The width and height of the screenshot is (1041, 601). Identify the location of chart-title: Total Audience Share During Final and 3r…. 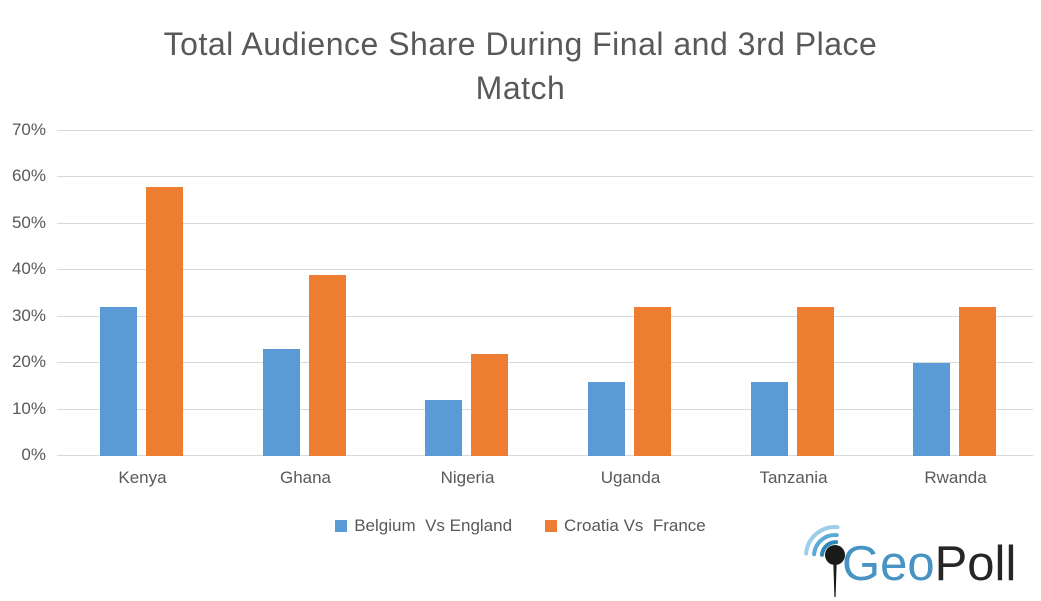
(520, 66).